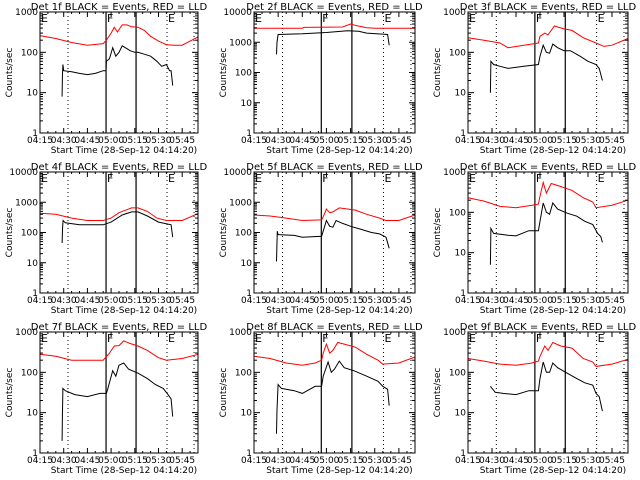  I want to click on panel-title: Det 6f BLACK = Events, RED = LLD, so click(548, 167).